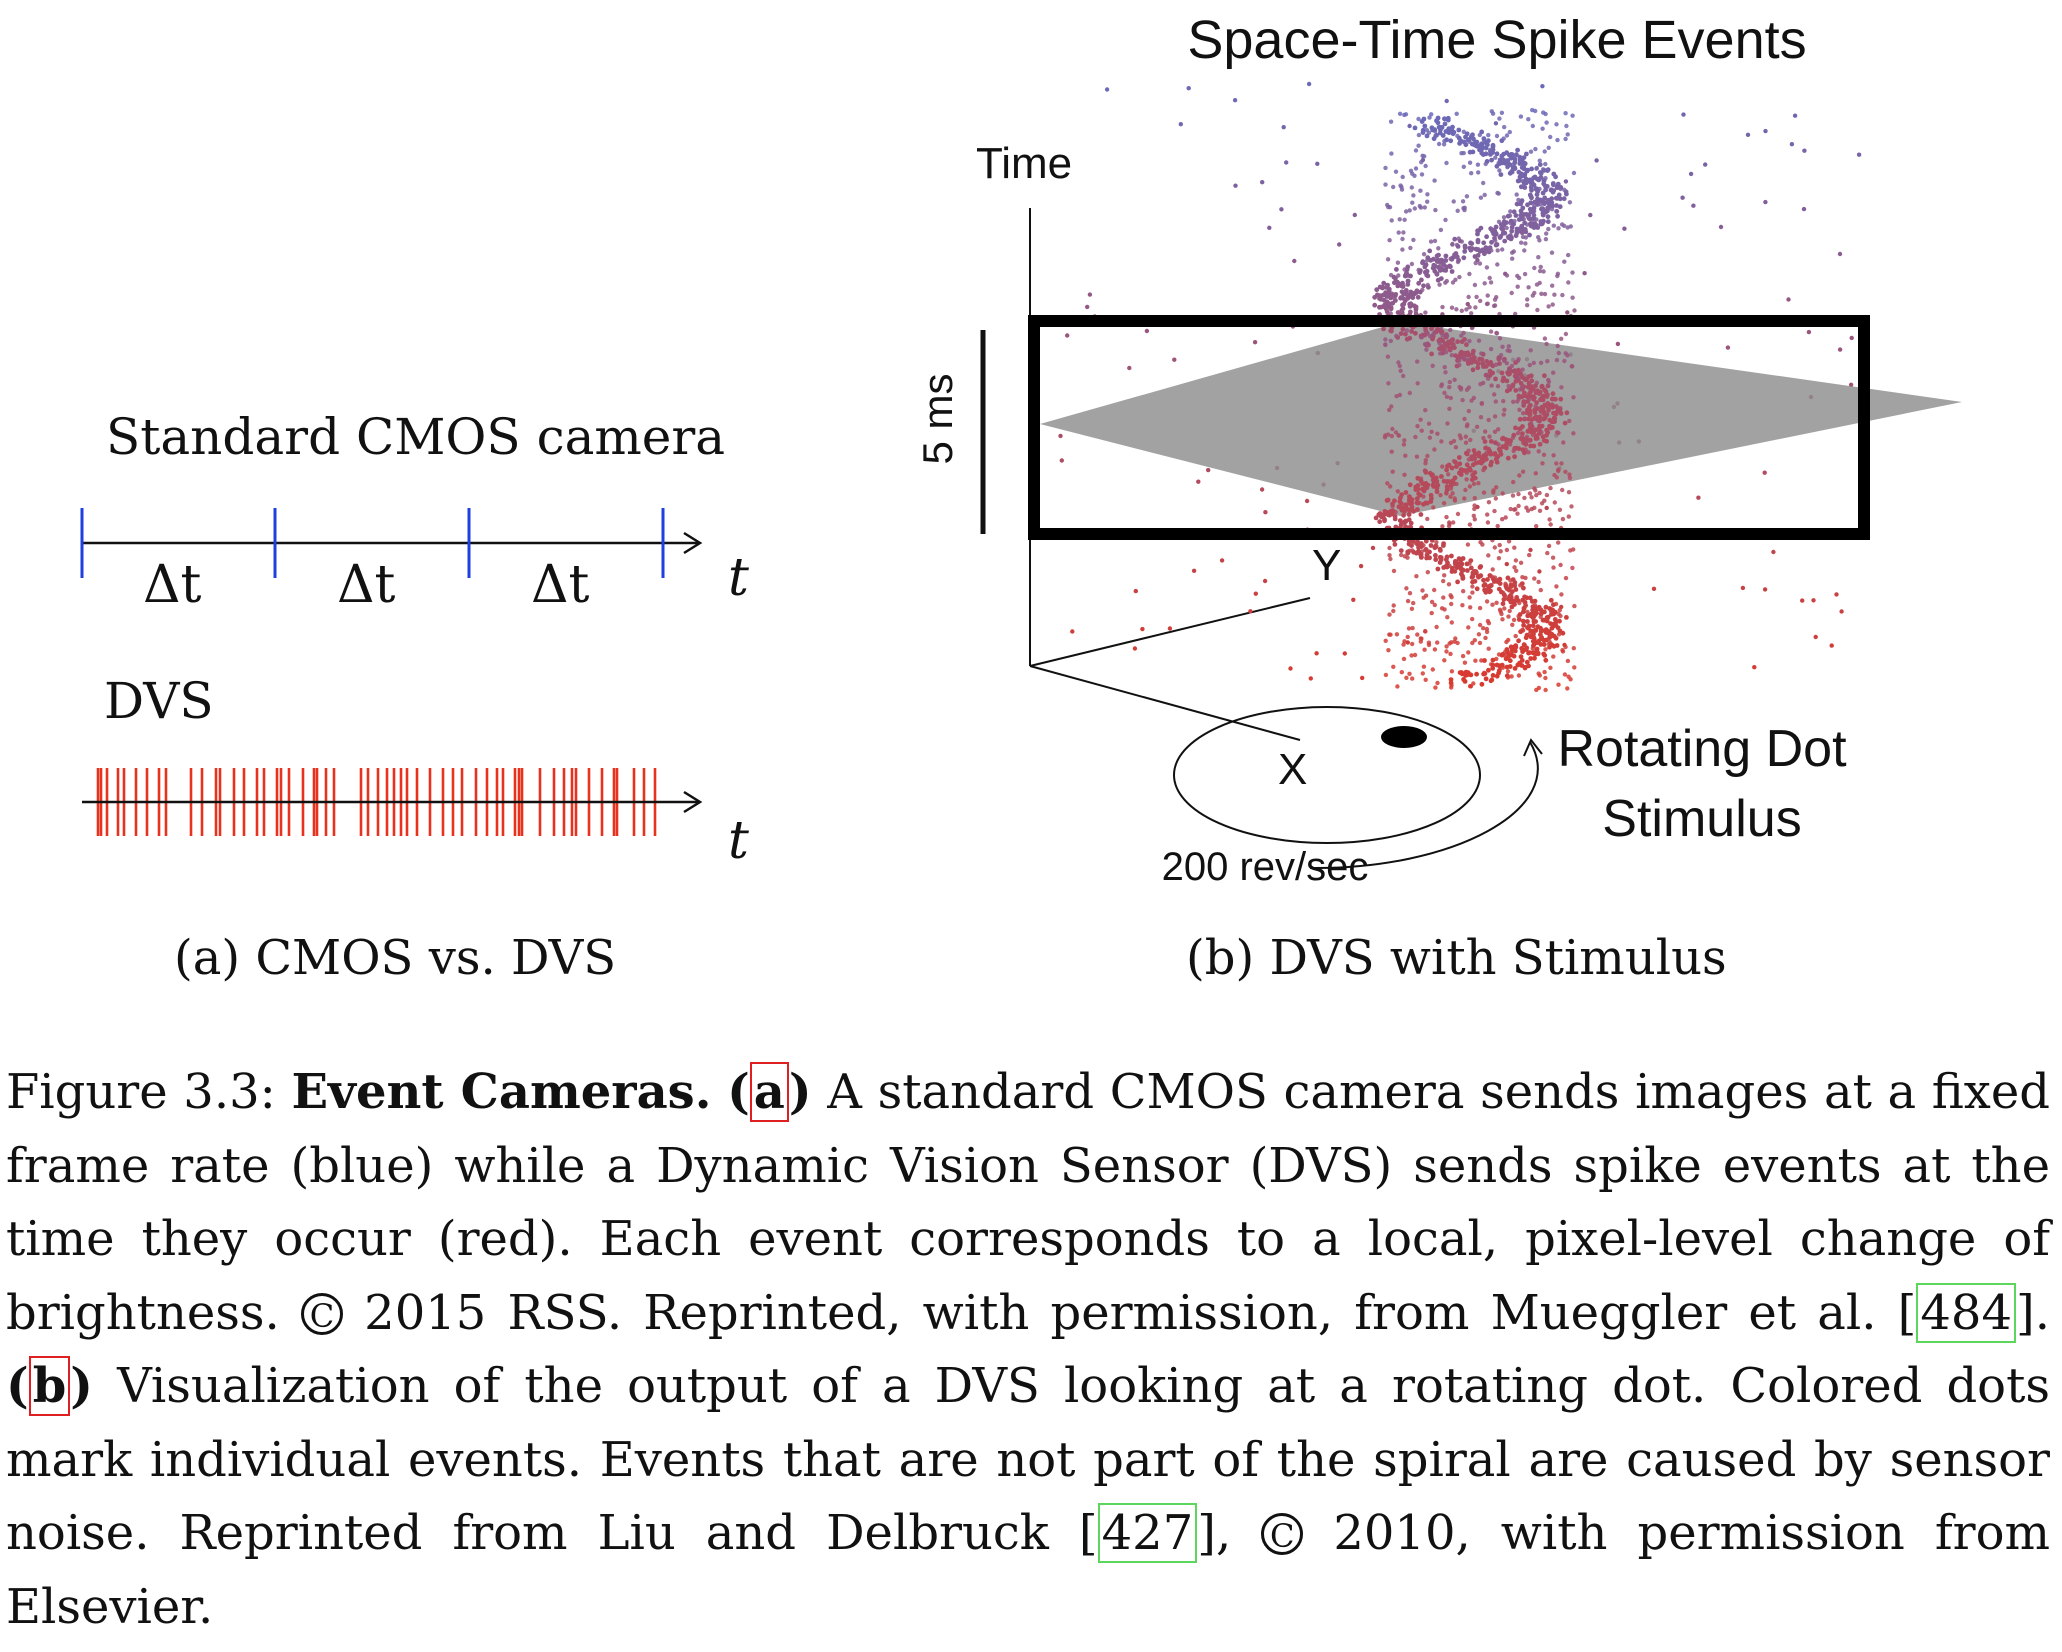 The width and height of the screenshot is (2062, 1652). I want to click on citation-427: 427, so click(1147, 1533).